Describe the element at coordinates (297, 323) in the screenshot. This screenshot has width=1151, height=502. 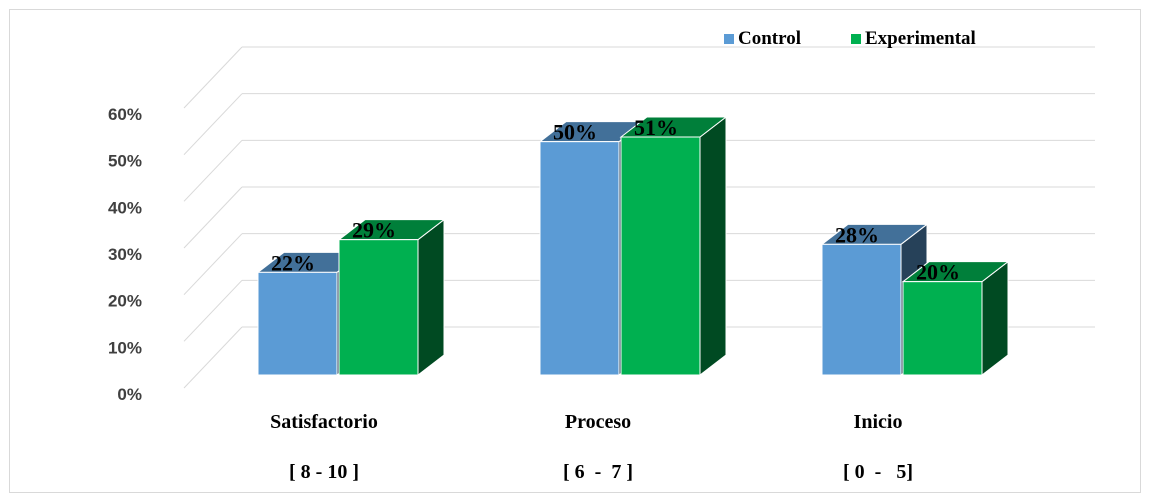
I see `bar-control-satisfactorio` at that location.